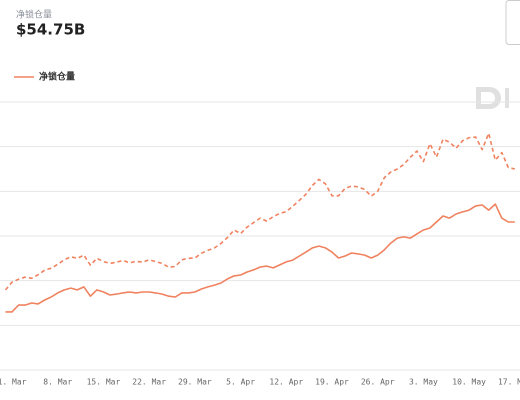  Describe the element at coordinates (104, 382) in the screenshot. I see `x-tick-label: 15. Mar` at that location.